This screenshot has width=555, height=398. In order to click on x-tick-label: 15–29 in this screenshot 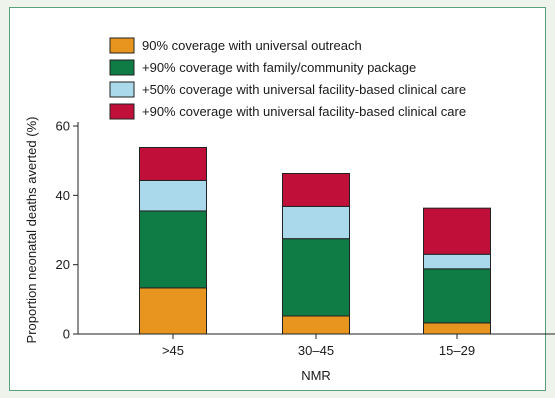, I will do `click(457, 350)`.